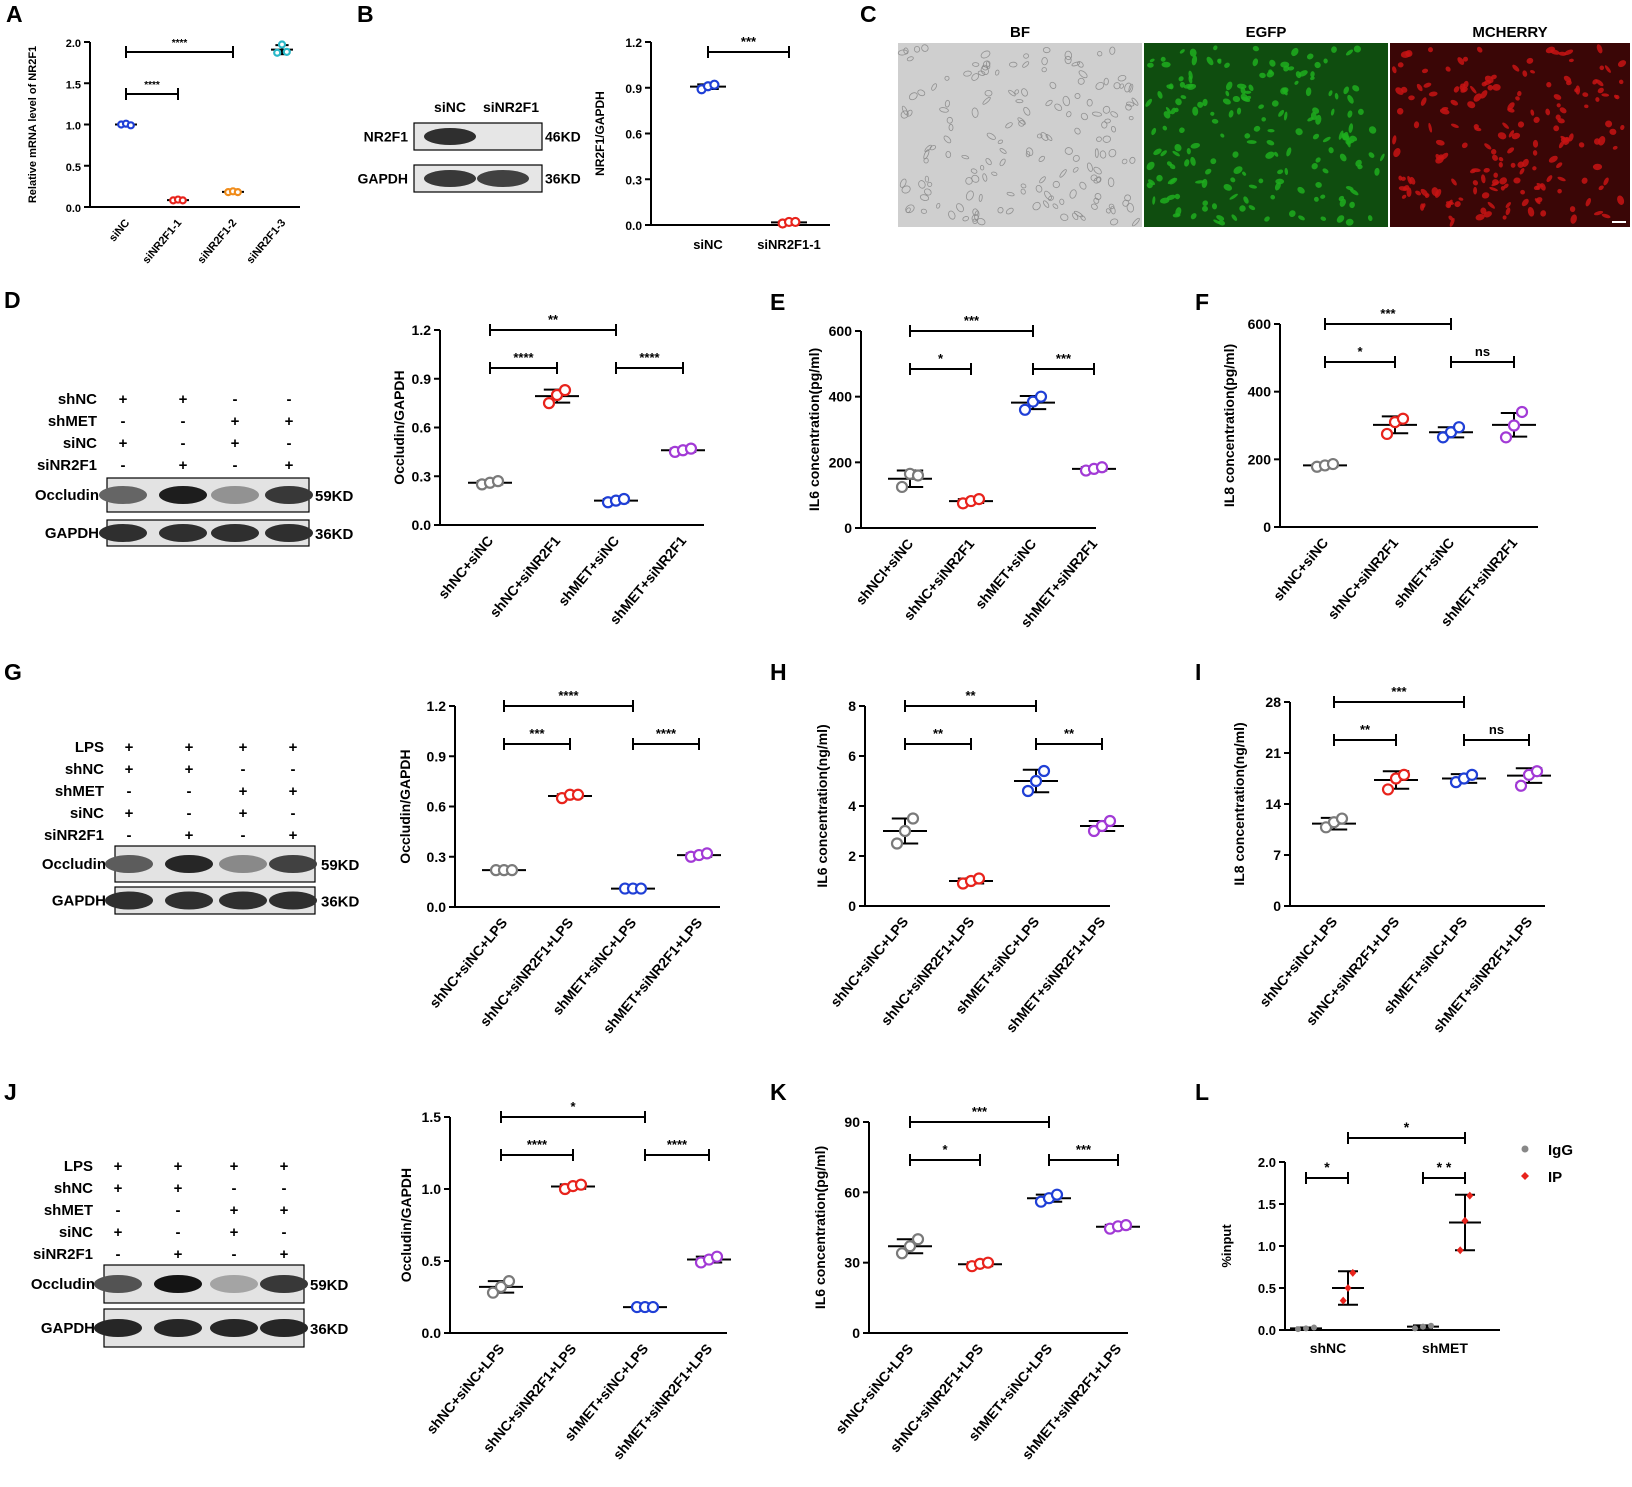  Describe the element at coordinates (422, 330) in the screenshot. I see `y-tick-label: 1.2` at that location.